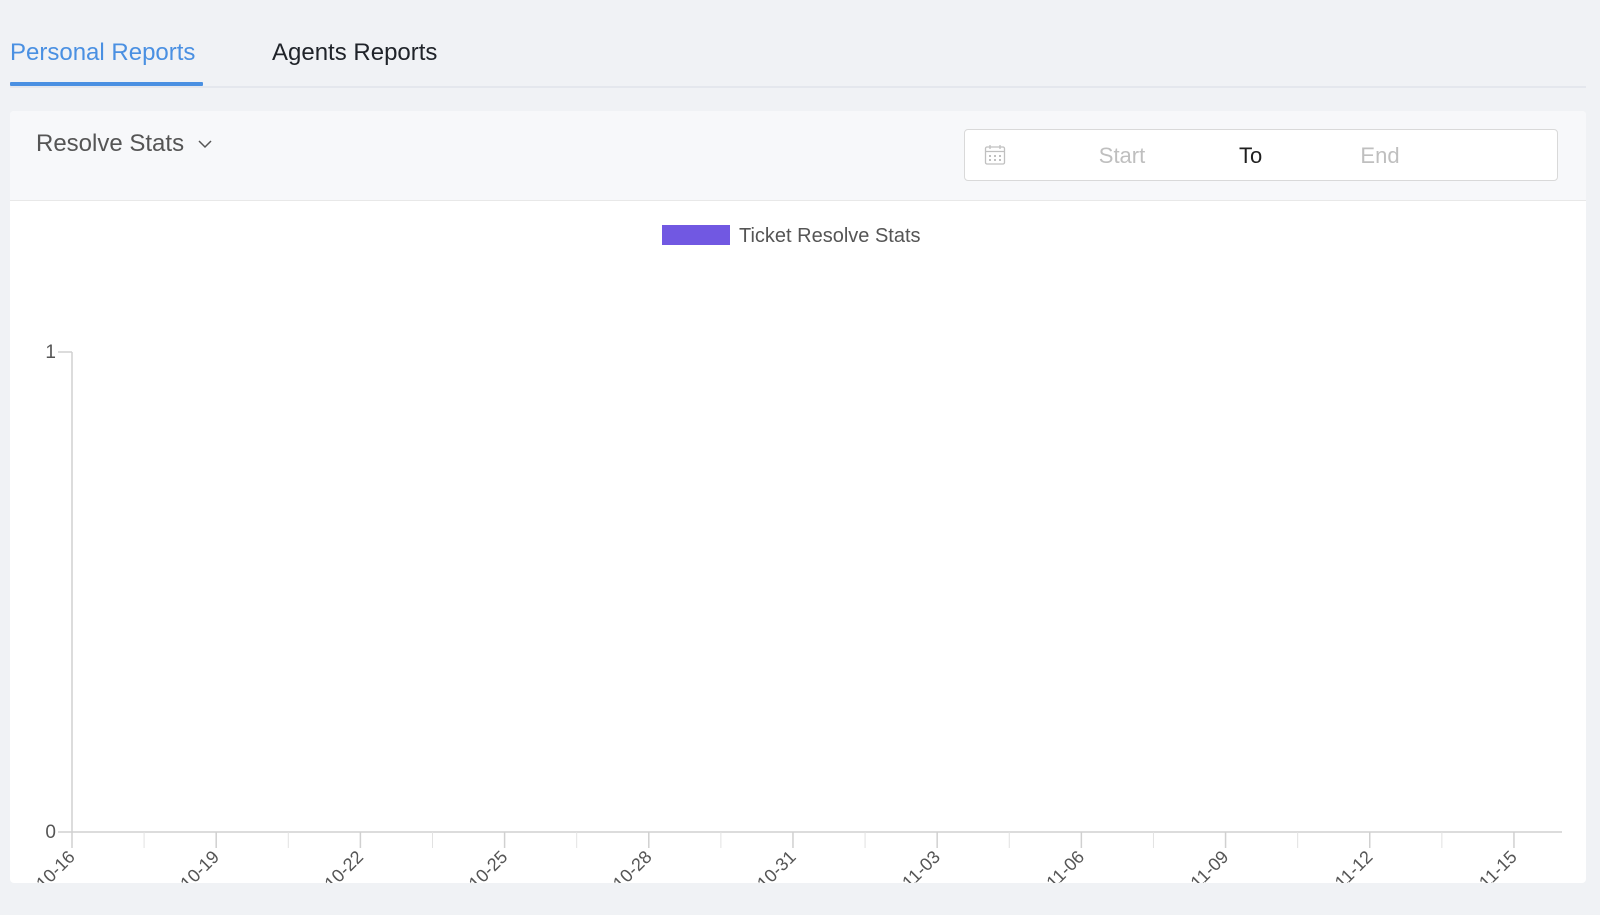 Image resolution: width=1600 pixels, height=915 pixels. I want to click on date-range-separator: To, so click(1251, 155).